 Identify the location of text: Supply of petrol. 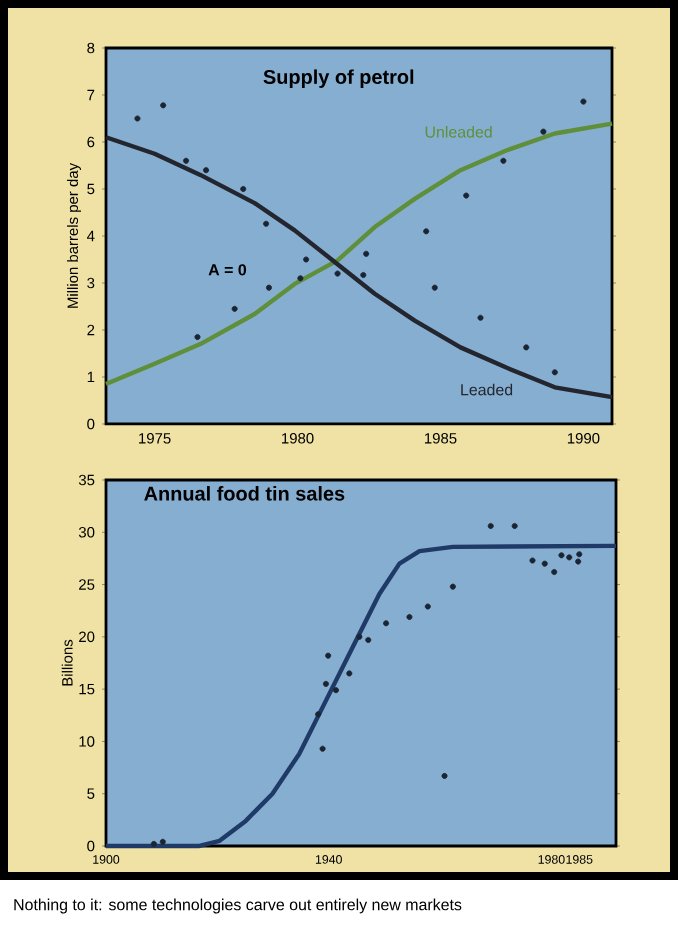
(338, 78).